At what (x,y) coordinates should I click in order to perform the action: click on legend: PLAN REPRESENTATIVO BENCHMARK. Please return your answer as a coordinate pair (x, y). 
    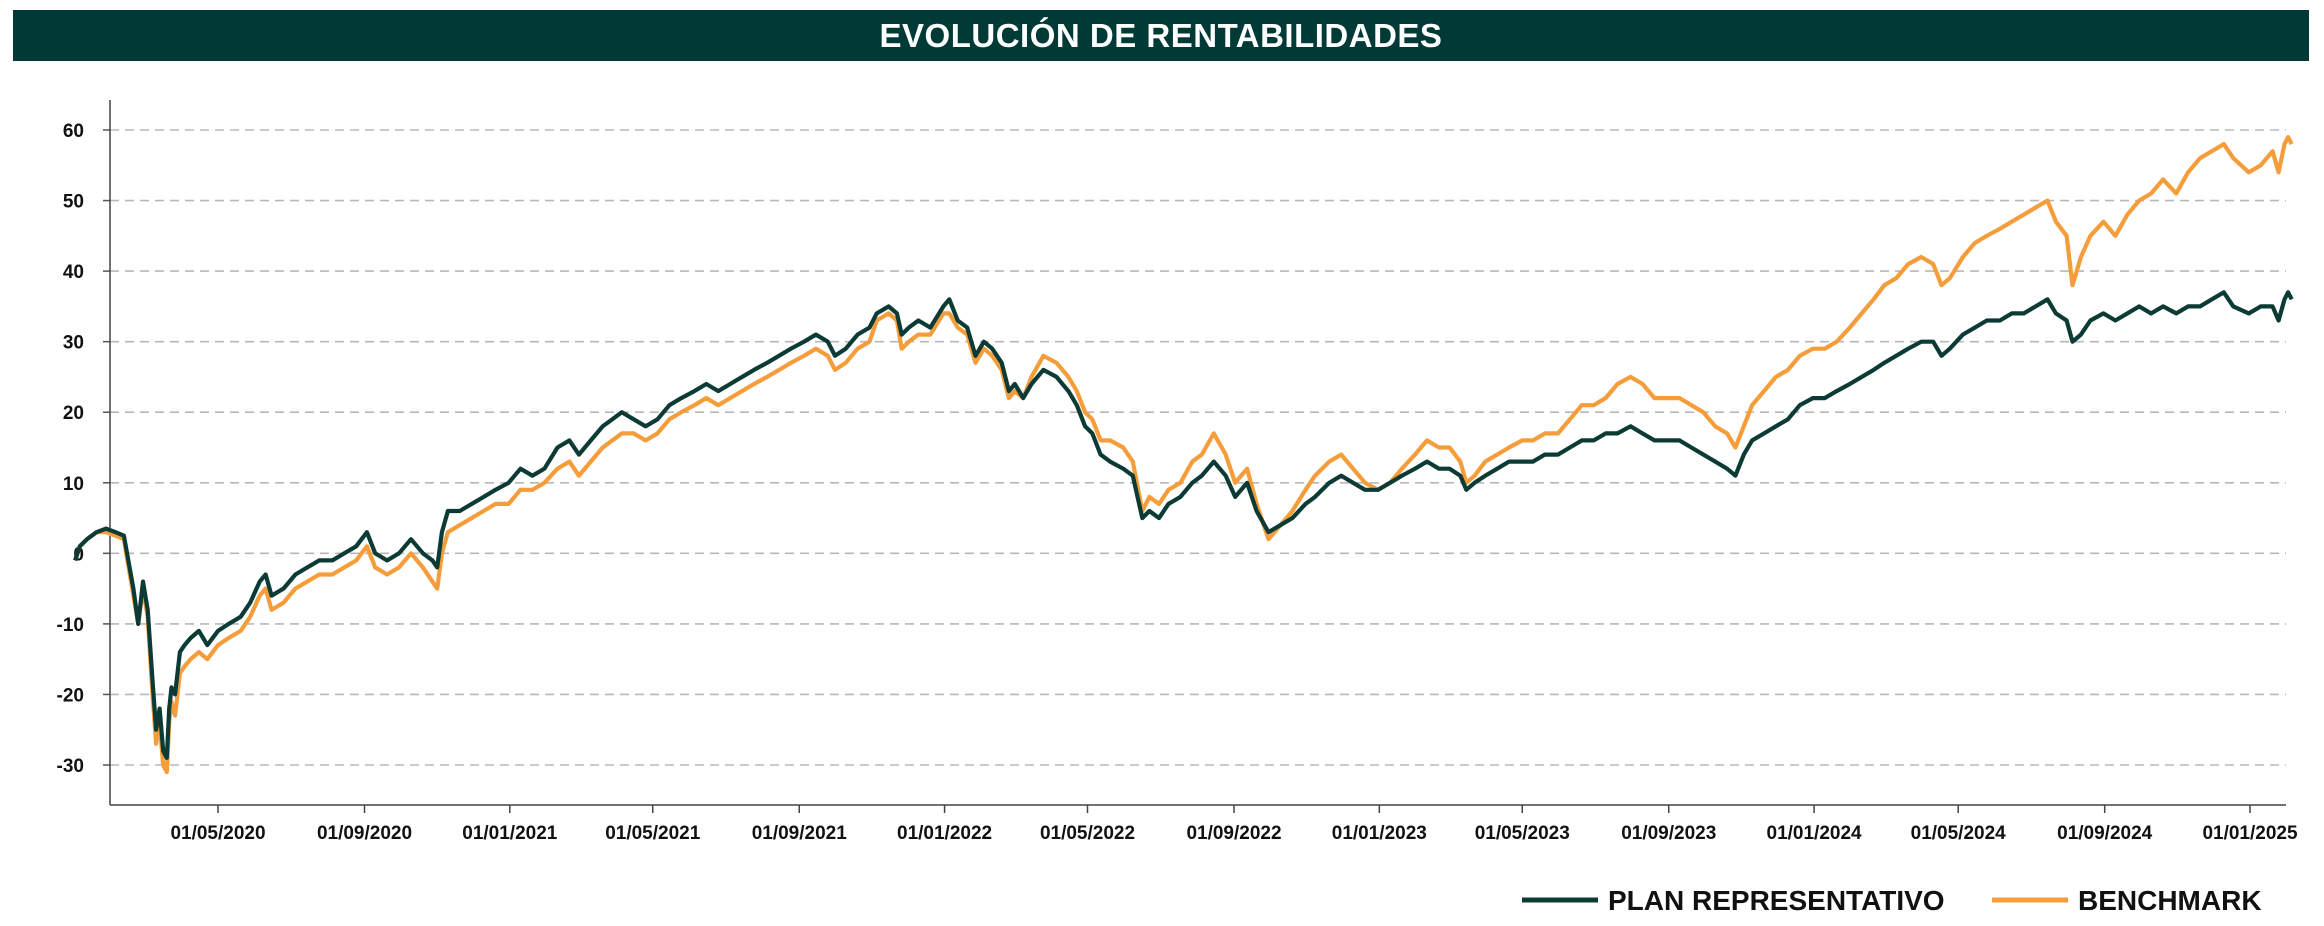
    Looking at the image, I should click on (1892, 900).